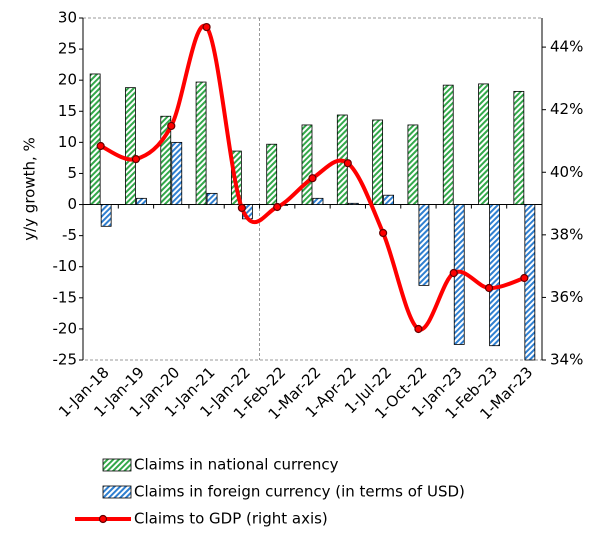 The image size is (613, 534). What do you see at coordinates (65, 266) in the screenshot?
I see `y-tick-label: -10` at bounding box center [65, 266].